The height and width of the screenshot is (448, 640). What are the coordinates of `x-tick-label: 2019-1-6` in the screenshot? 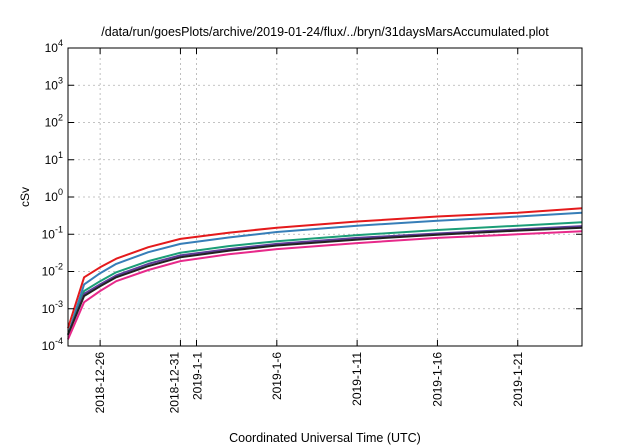 It's located at (277, 376).